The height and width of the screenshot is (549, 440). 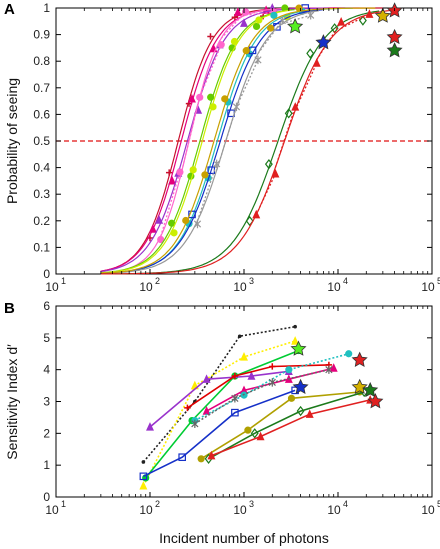 I want to click on panel-a-ytick-label: 0.5, so click(x=41, y=141).